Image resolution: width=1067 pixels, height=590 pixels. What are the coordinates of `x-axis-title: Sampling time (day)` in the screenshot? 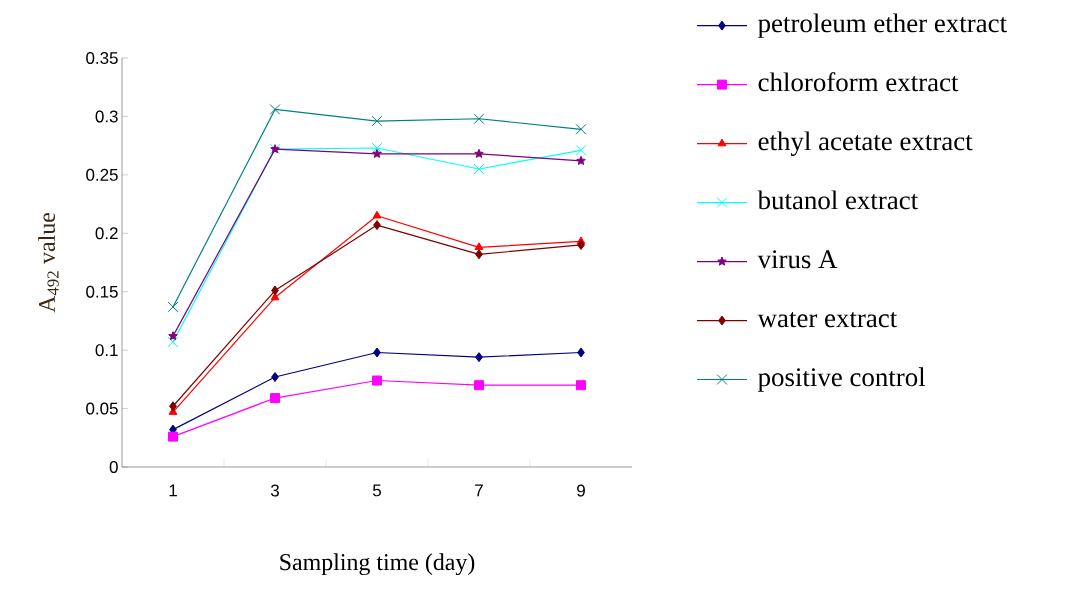 It's located at (377, 564).